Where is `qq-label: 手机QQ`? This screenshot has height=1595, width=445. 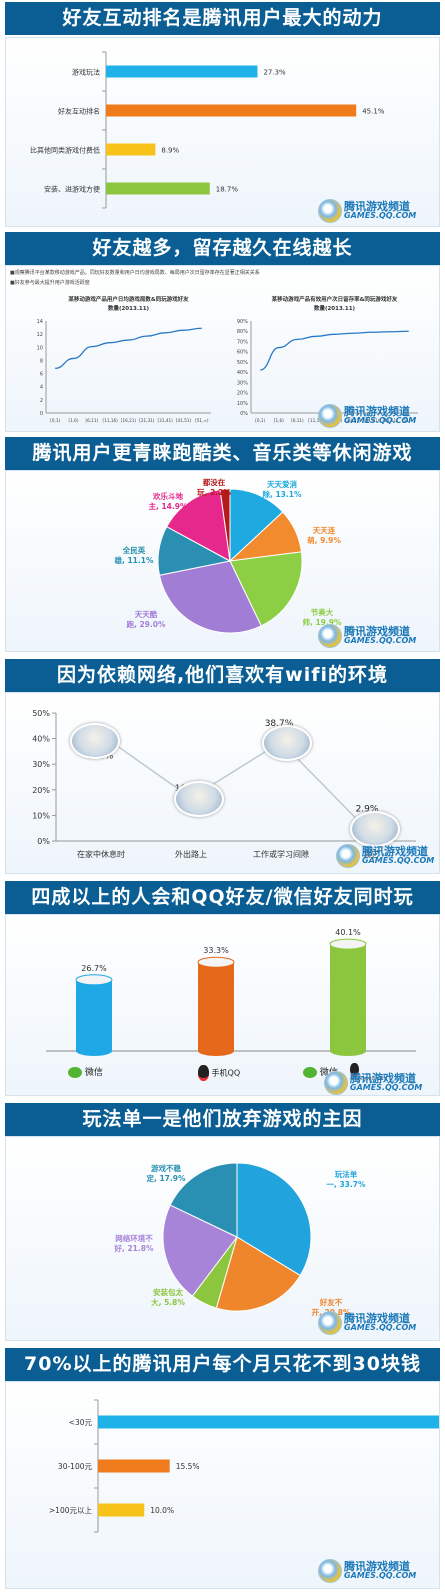 qq-label: 手机QQ is located at coordinates (219, 1073).